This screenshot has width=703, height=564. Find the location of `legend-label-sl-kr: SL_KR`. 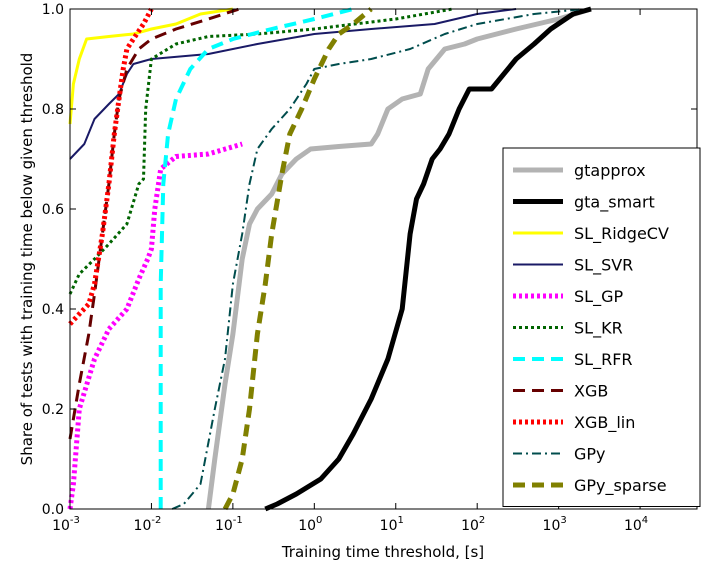

legend-label-sl-kr: SL_KR is located at coordinates (598, 329).